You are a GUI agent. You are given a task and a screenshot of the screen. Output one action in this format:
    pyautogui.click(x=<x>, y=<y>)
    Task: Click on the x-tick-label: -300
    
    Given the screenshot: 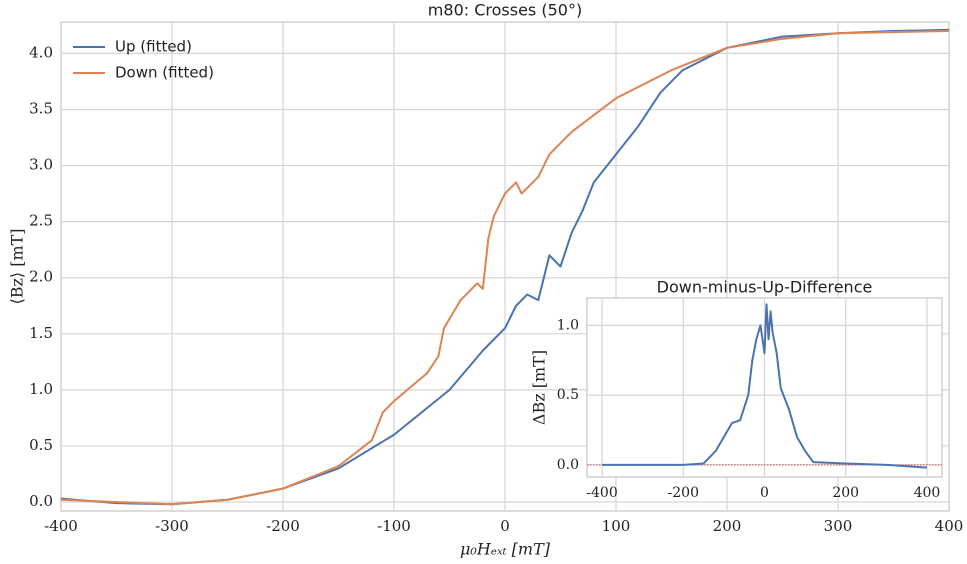 What is the action you would take?
    pyautogui.click(x=172, y=526)
    